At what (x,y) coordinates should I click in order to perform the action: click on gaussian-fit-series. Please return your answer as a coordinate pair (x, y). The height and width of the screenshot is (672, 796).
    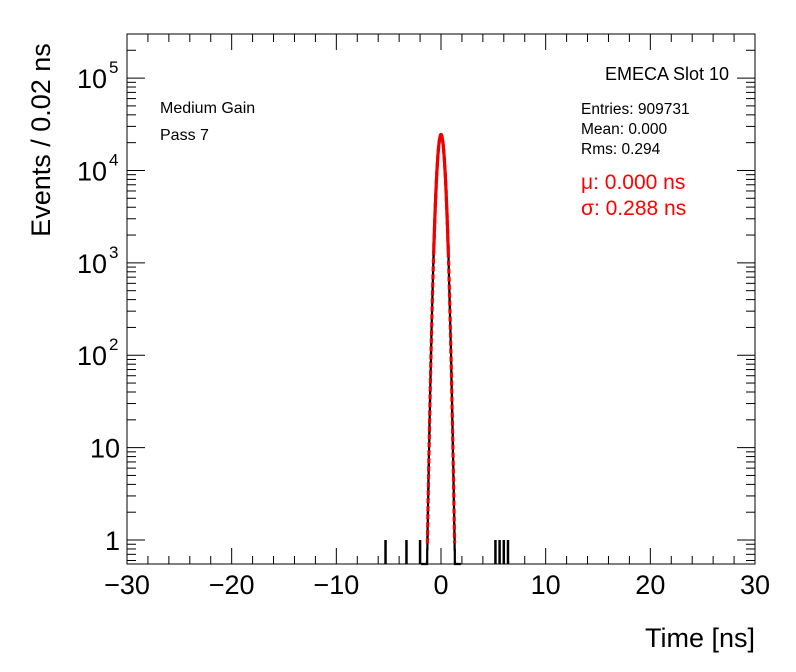
    Looking at the image, I should click on (441, 338).